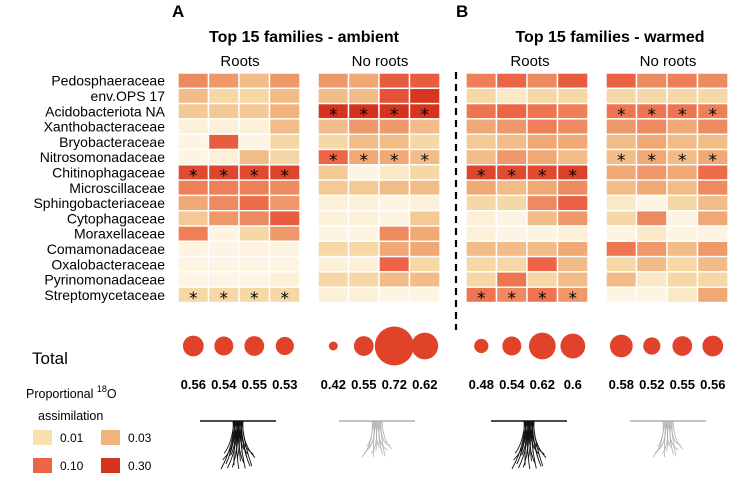  Describe the element at coordinates (103, 157) in the screenshot. I see `row-label: Nitrosomonadaceae` at that location.